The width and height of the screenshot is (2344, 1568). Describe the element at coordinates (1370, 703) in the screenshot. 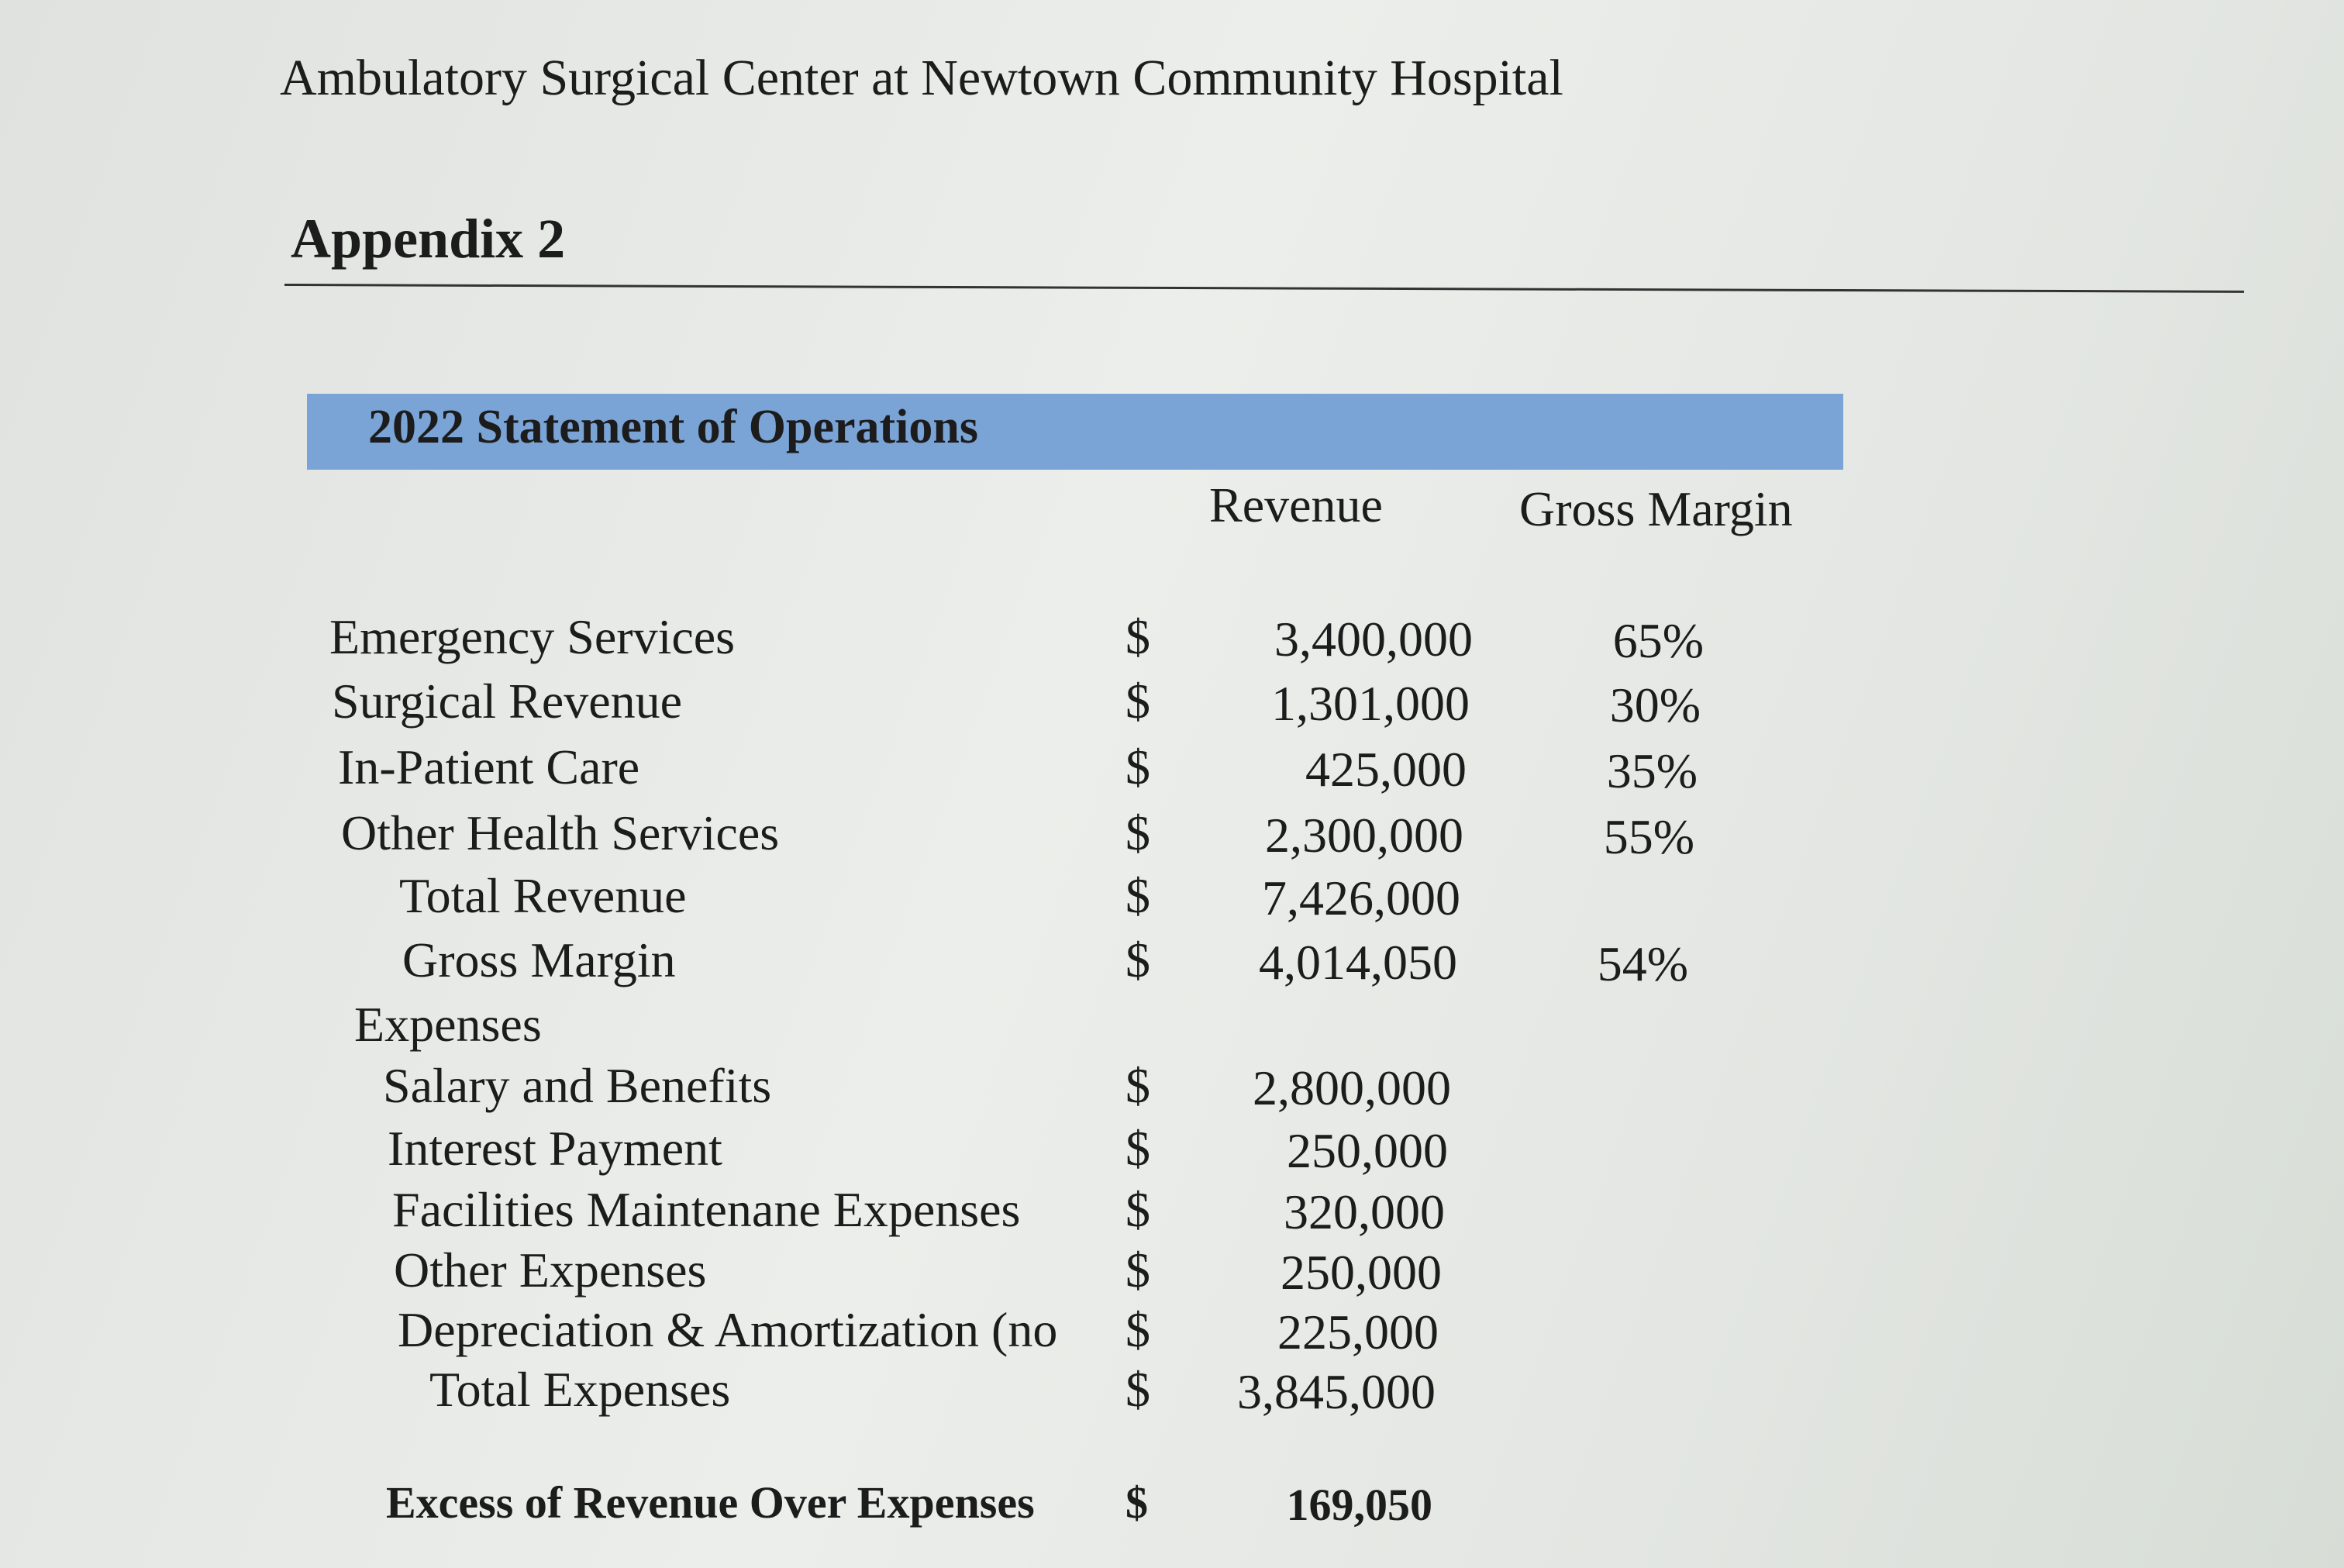

I see `revenue-value: 1,301,000` at that location.